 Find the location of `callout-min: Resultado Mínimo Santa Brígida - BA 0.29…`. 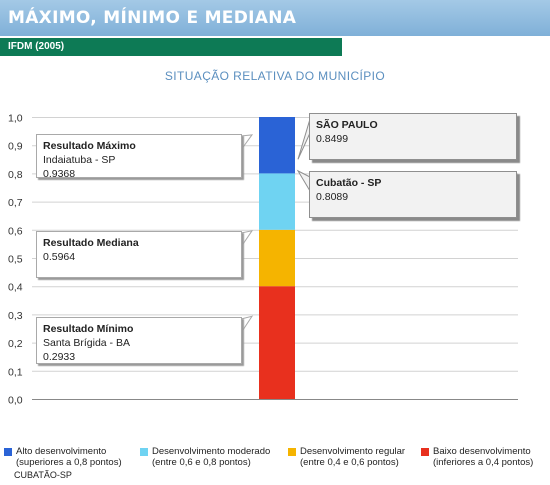

callout-min: Resultado Mínimo Santa Brígida - BA 0.29… is located at coordinates (139, 340).